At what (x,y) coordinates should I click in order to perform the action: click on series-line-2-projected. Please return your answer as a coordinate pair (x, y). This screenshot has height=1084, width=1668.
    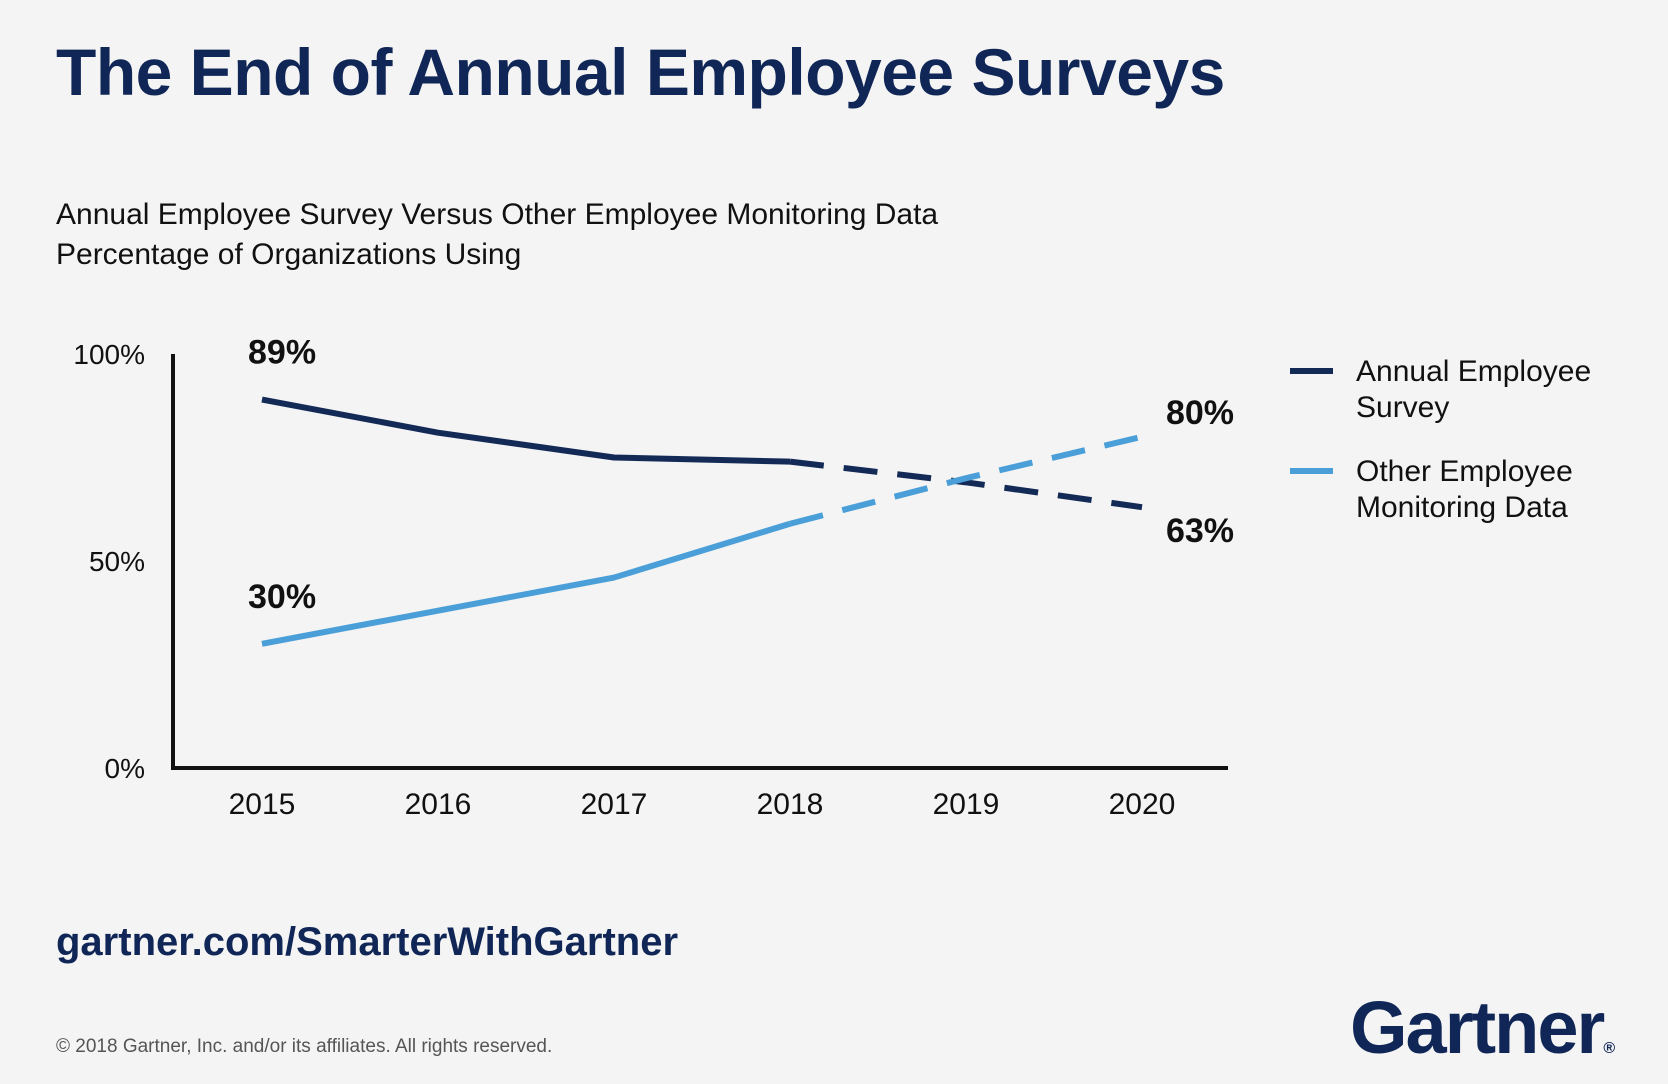
    Looking at the image, I should click on (966, 480).